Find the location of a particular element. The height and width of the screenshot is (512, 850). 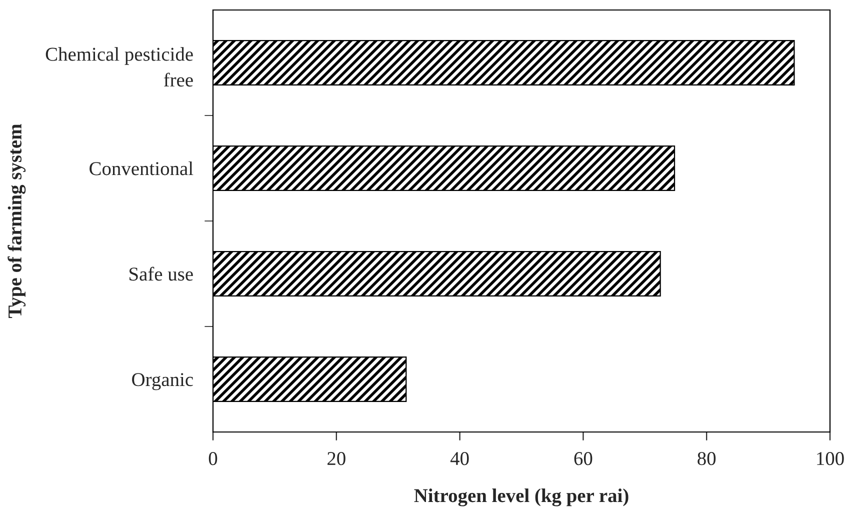

y-tick-label: Conventional is located at coordinates (142, 169).